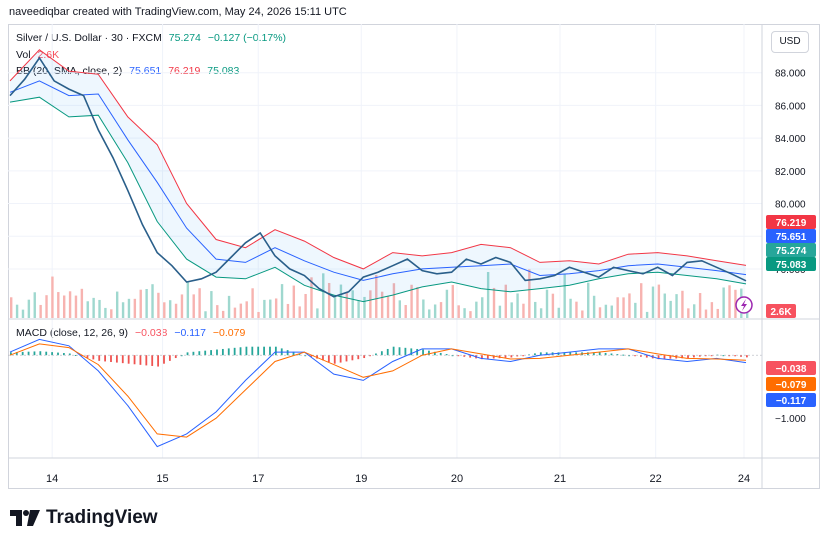  What do you see at coordinates (229, 333) in the screenshot?
I see `macd-signal-value: −0.079` at bounding box center [229, 333].